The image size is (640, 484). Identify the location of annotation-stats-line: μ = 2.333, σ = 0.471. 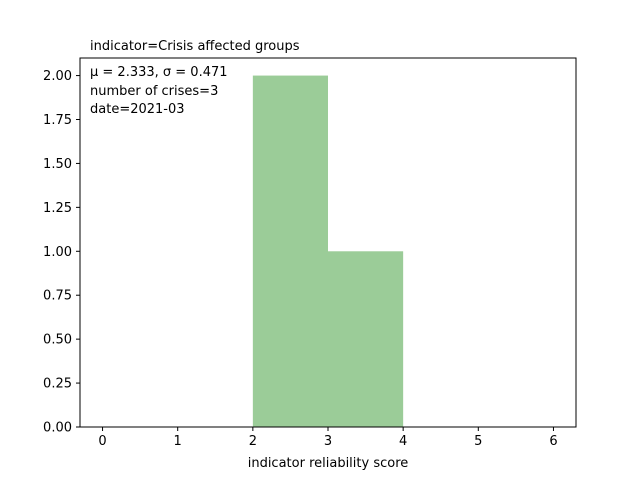
(159, 72).